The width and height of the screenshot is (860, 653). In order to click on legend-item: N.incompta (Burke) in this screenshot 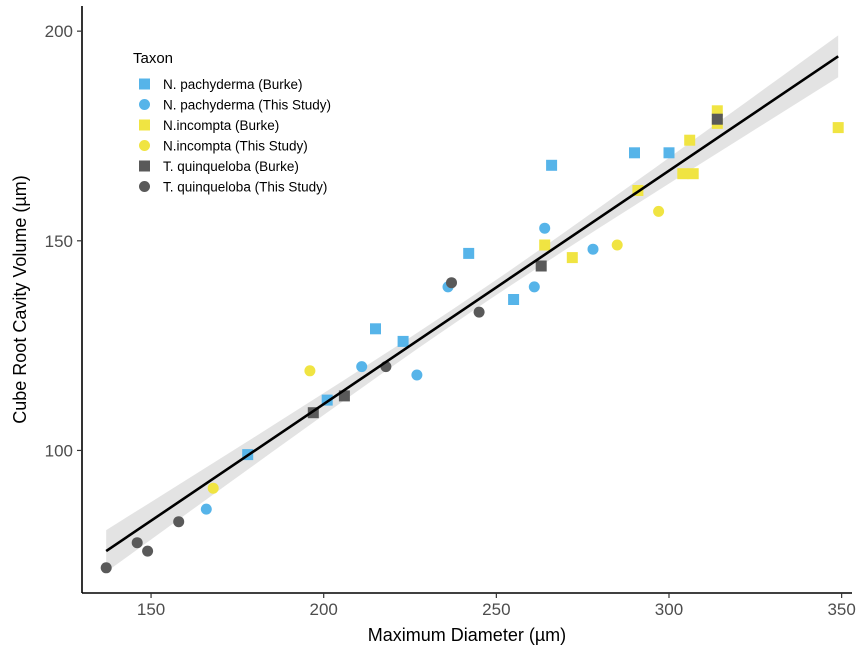, I will do `click(209, 125)`.